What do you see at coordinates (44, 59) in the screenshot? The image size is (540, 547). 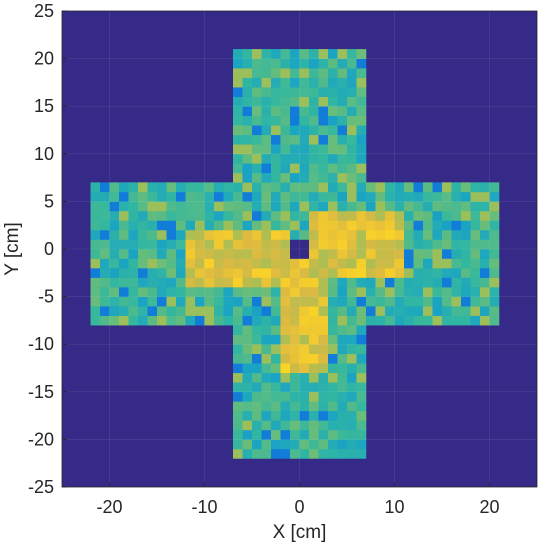 I see `y-tick-label: 20` at bounding box center [44, 59].